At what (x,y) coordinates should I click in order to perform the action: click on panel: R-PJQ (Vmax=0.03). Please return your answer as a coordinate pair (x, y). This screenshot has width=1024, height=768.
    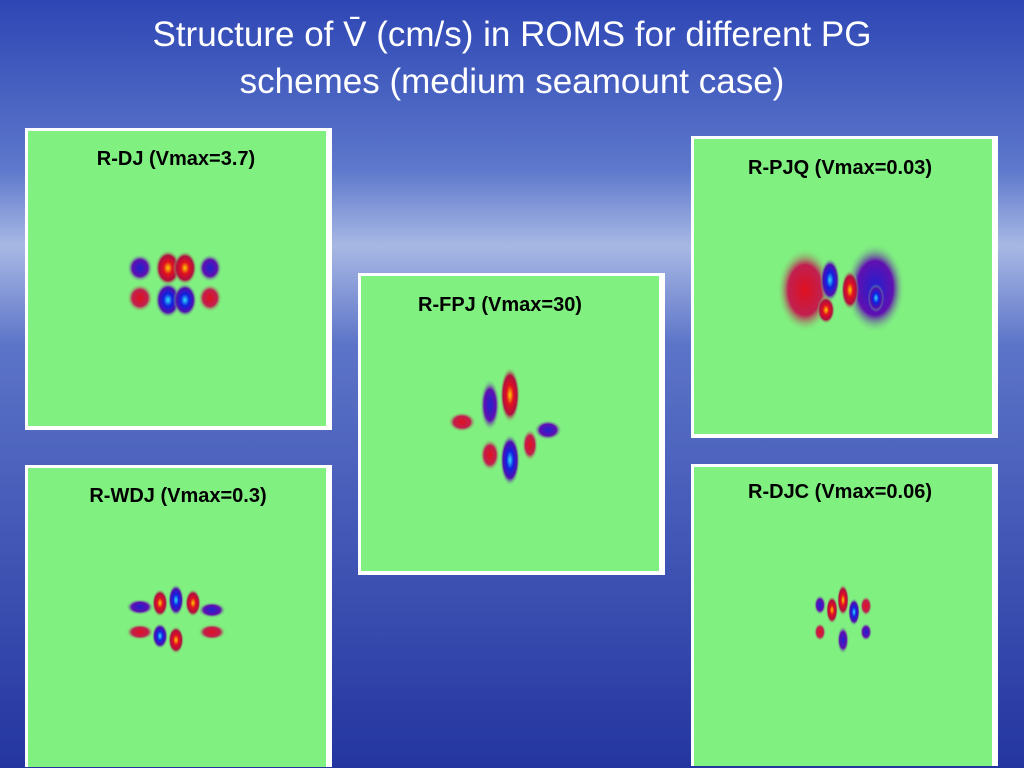
    Looking at the image, I should click on (844, 287).